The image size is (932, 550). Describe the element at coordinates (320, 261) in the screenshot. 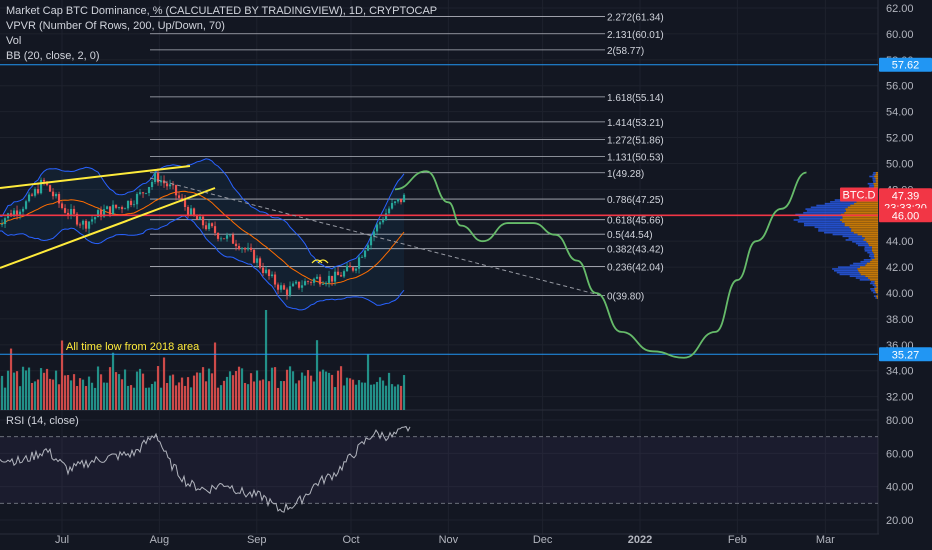

I see `pattern-marker` at that location.